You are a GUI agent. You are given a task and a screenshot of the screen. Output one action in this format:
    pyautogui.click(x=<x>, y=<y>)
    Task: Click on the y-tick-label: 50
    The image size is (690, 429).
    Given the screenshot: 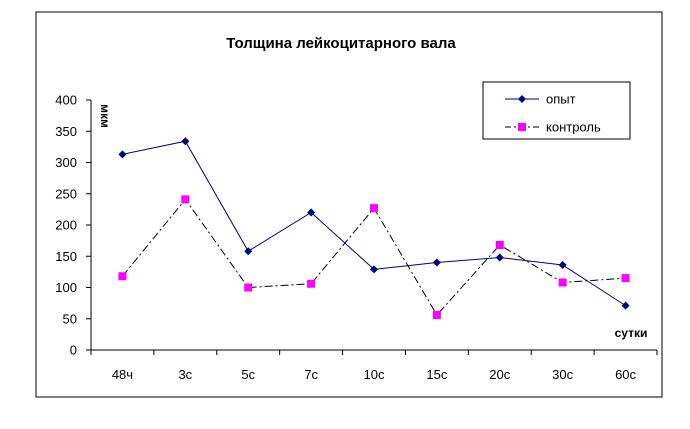 What is the action you would take?
    pyautogui.click(x=70, y=318)
    